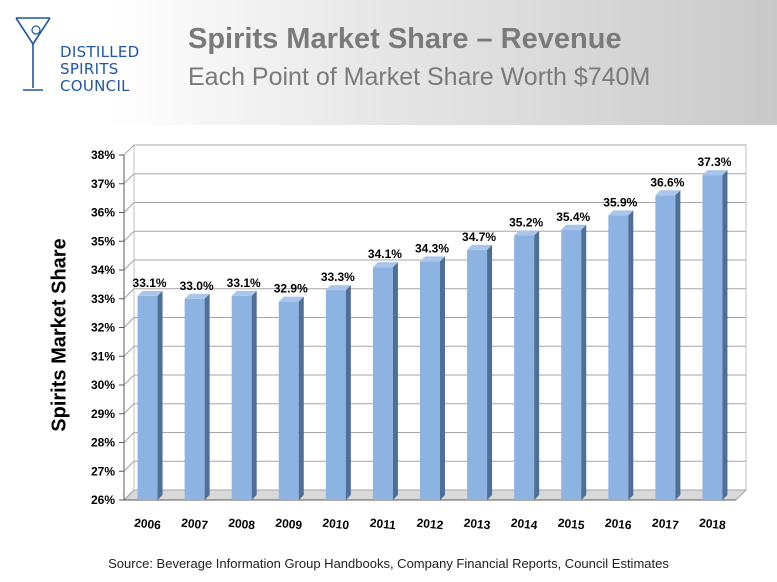 The width and height of the screenshot is (777, 582). What do you see at coordinates (242, 524) in the screenshot?
I see `x-tick-label: 2008` at bounding box center [242, 524].